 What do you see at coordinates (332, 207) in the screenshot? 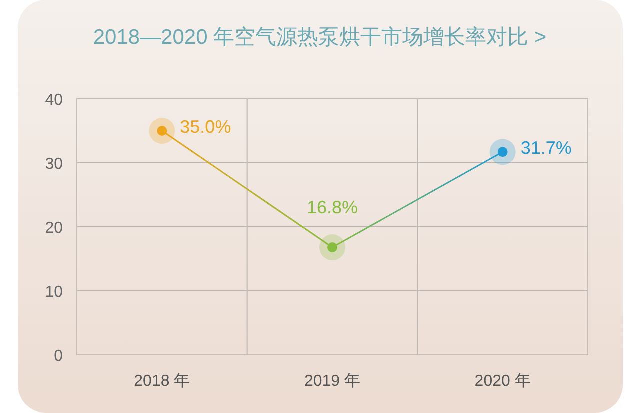
I see `data-label: 16.8%` at bounding box center [332, 207].